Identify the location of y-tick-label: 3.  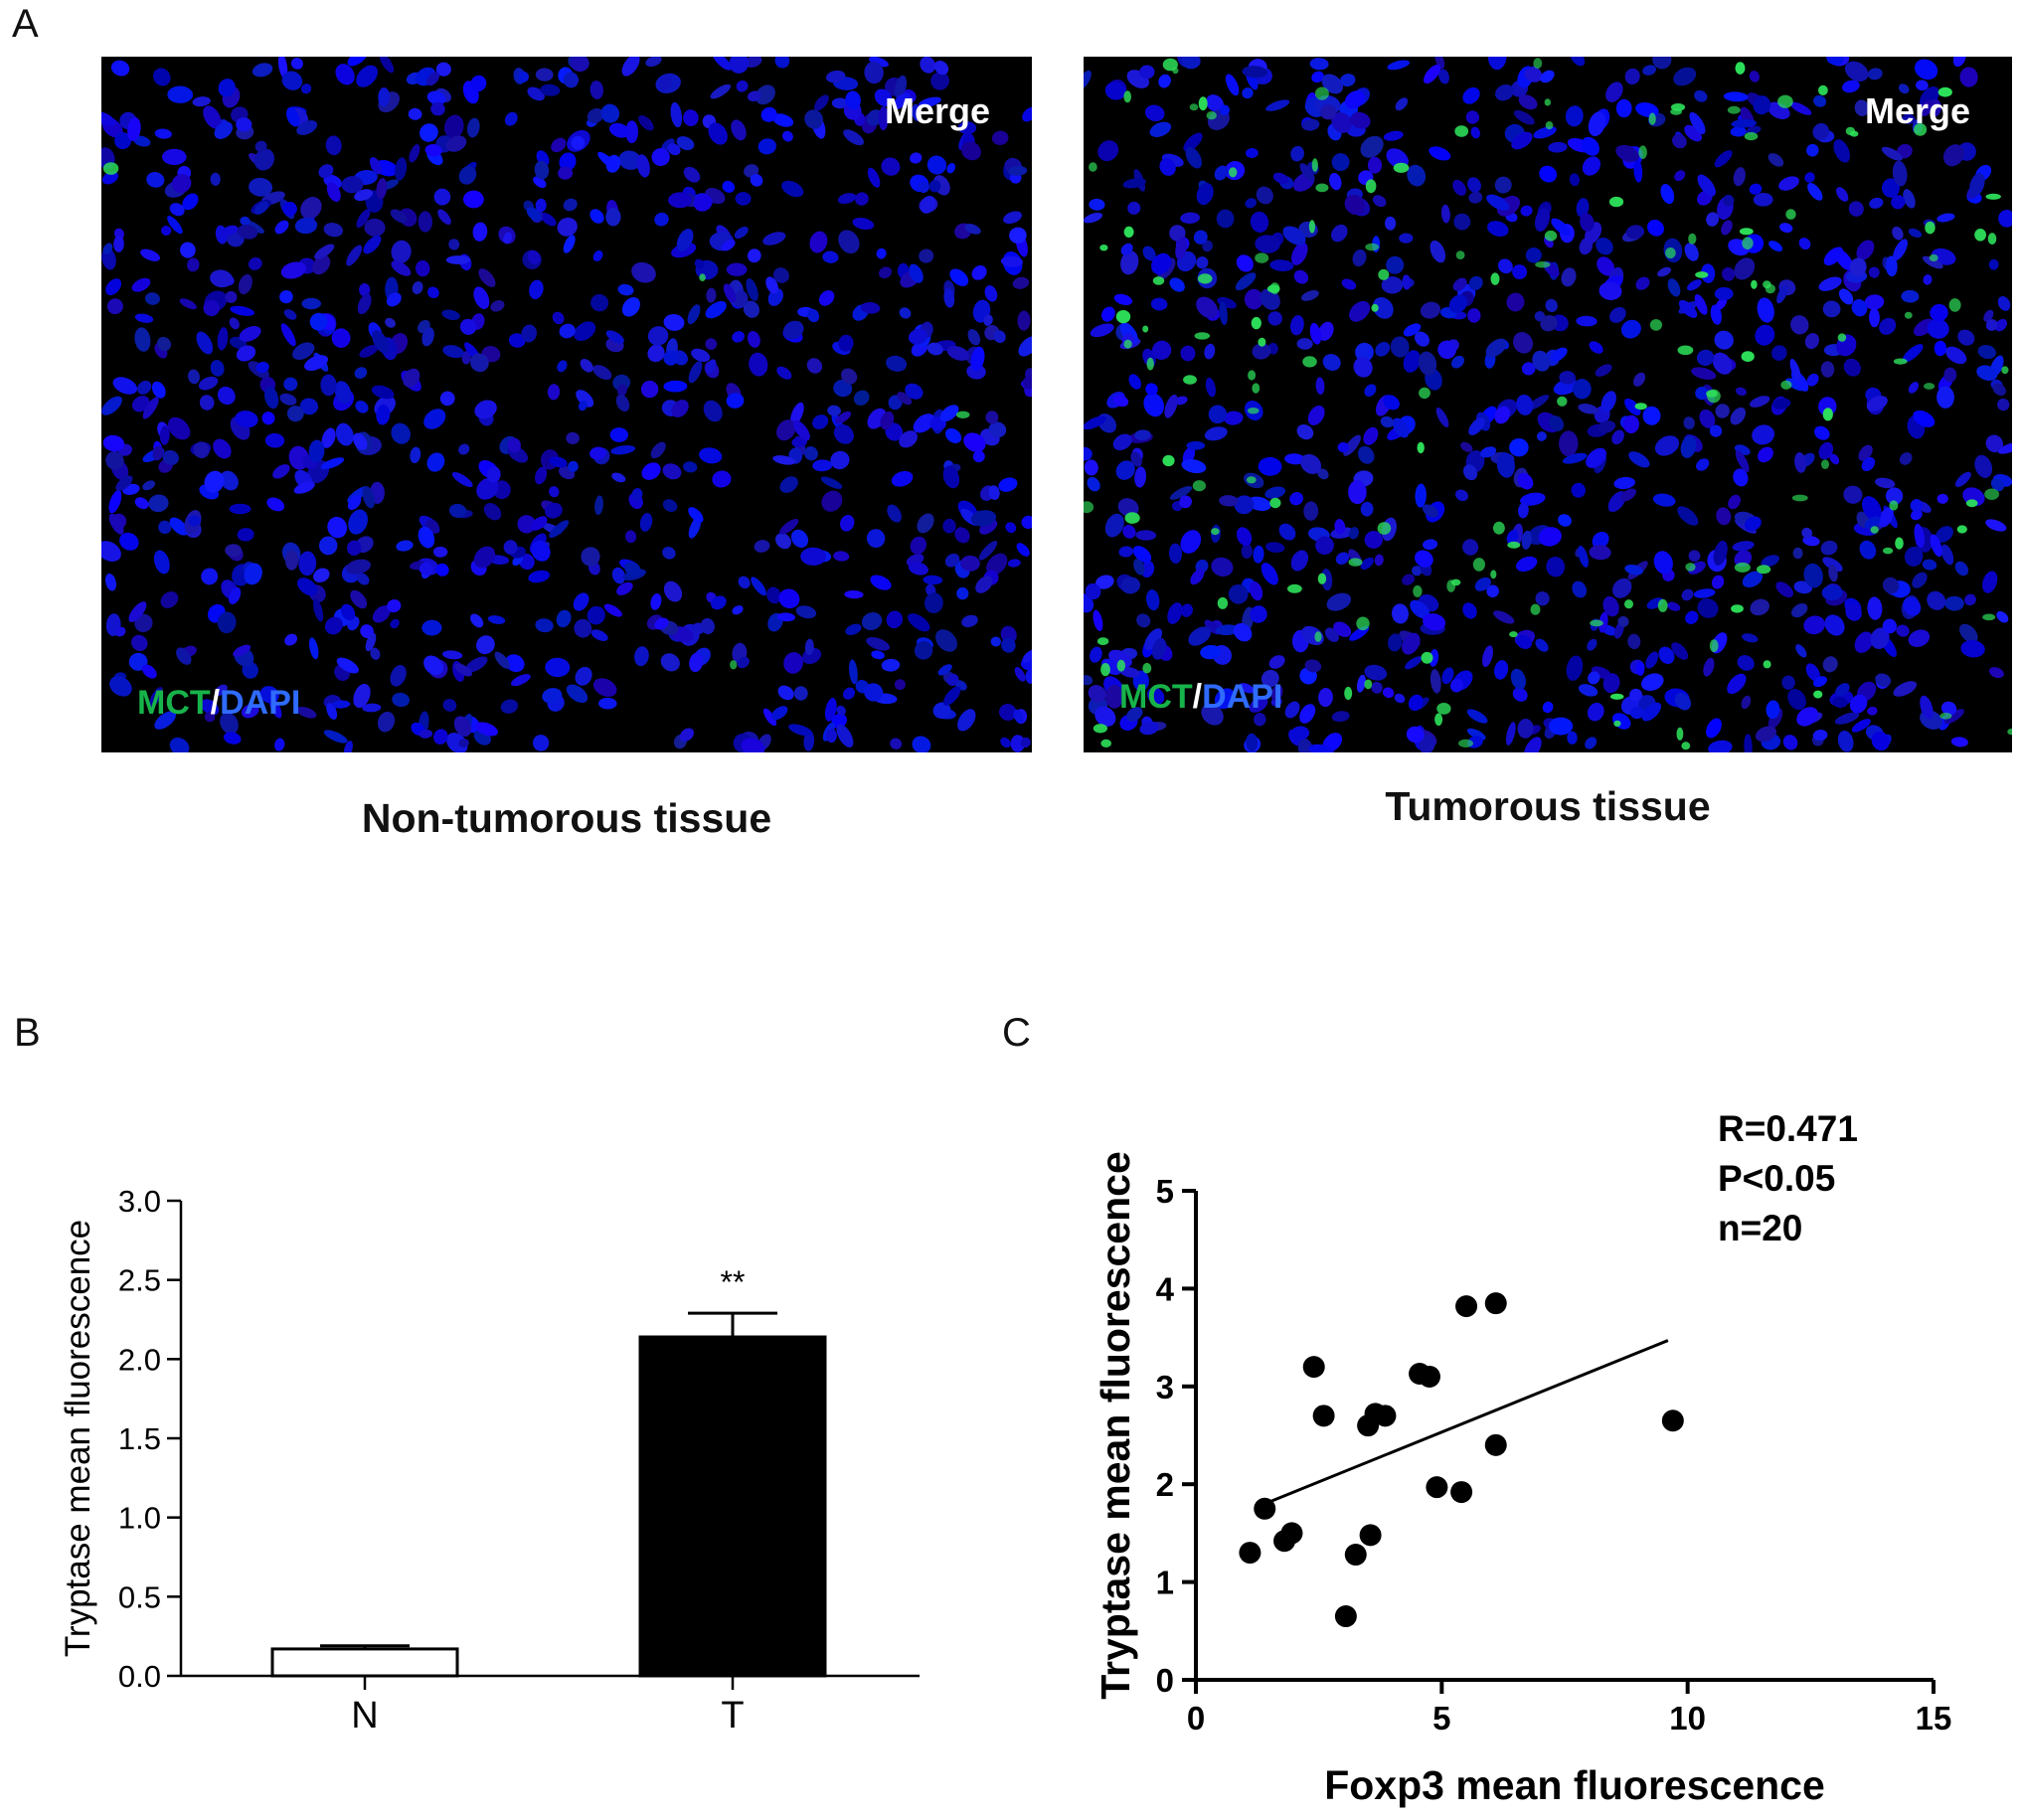
(1165, 1387).